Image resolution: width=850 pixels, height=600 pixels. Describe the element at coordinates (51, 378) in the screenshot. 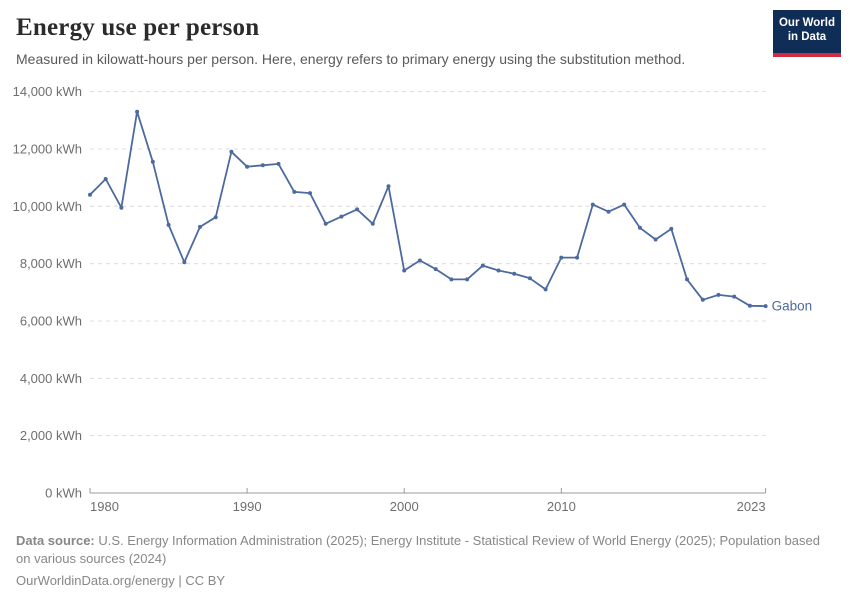

I see `y-axis-tick-label: 4,000 kWh` at that location.